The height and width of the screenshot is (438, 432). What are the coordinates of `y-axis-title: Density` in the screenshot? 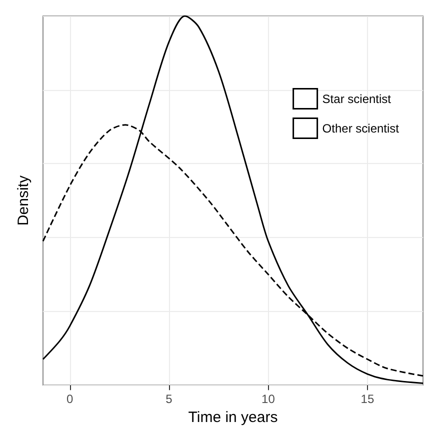 It's located at (23, 200).